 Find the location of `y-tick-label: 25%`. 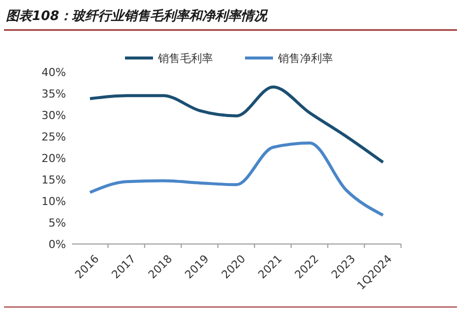

y-tick-label: 25% is located at coordinates (54, 137).